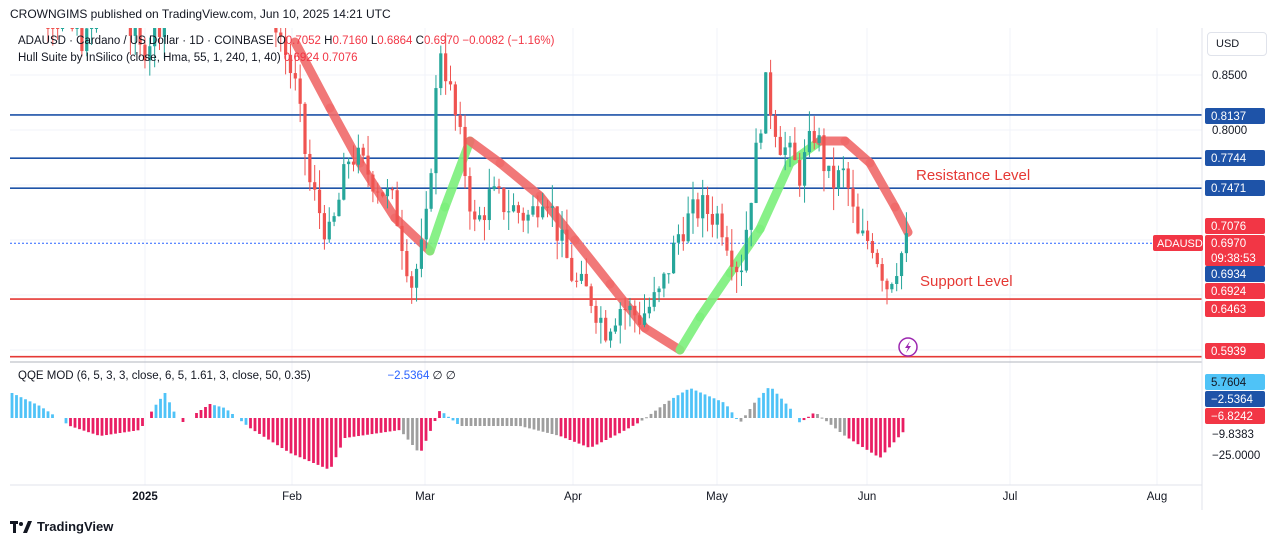 Image resolution: width=1281 pixels, height=546 pixels. What do you see at coordinates (1237, 44) in the screenshot?
I see `currency-button: USD` at bounding box center [1237, 44].